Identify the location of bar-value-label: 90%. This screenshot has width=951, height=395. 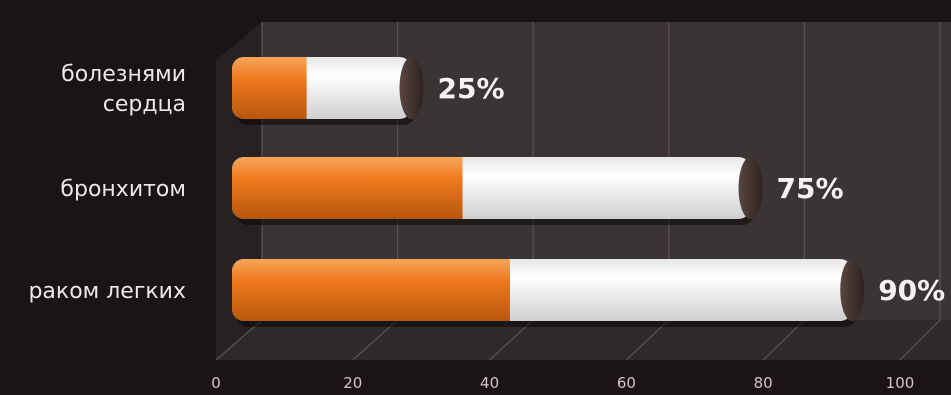
(911, 290).